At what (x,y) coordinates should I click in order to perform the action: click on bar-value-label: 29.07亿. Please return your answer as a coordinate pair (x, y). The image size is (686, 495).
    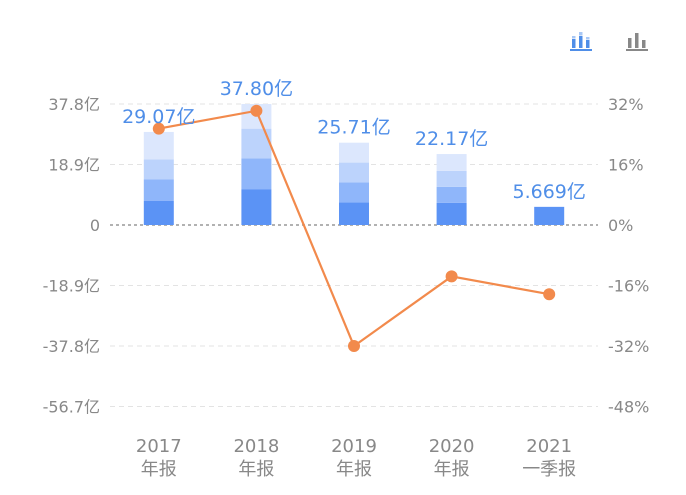
    Looking at the image, I should click on (158, 117).